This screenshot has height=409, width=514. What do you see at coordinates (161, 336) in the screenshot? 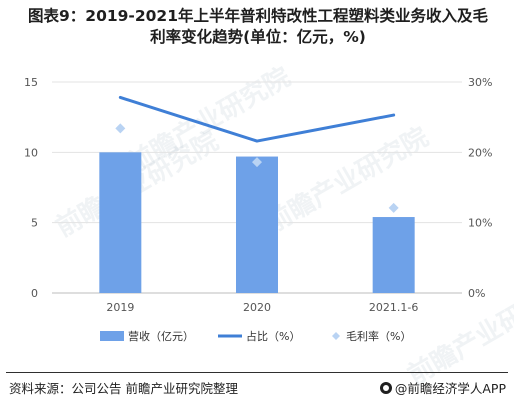
I see `legend-label-bar: 营收（亿元）` at bounding box center [161, 336].